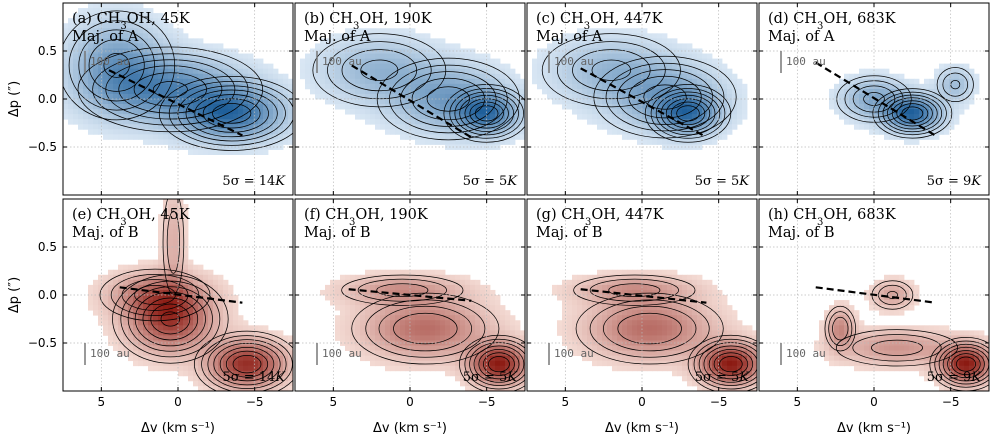 The width and height of the screenshot is (996, 440). What do you see at coordinates (560, 19) in the screenshot?
I see `panel-title-prefix: (c) CH` at bounding box center [560, 19].